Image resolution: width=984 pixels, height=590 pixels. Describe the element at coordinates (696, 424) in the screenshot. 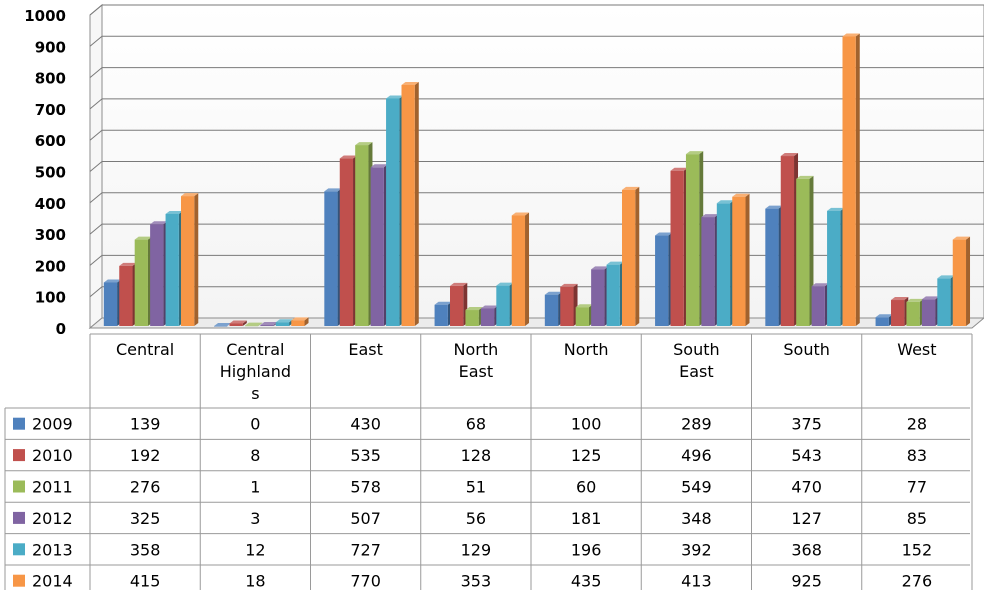

I see `table-cell-value: 289` at that location.